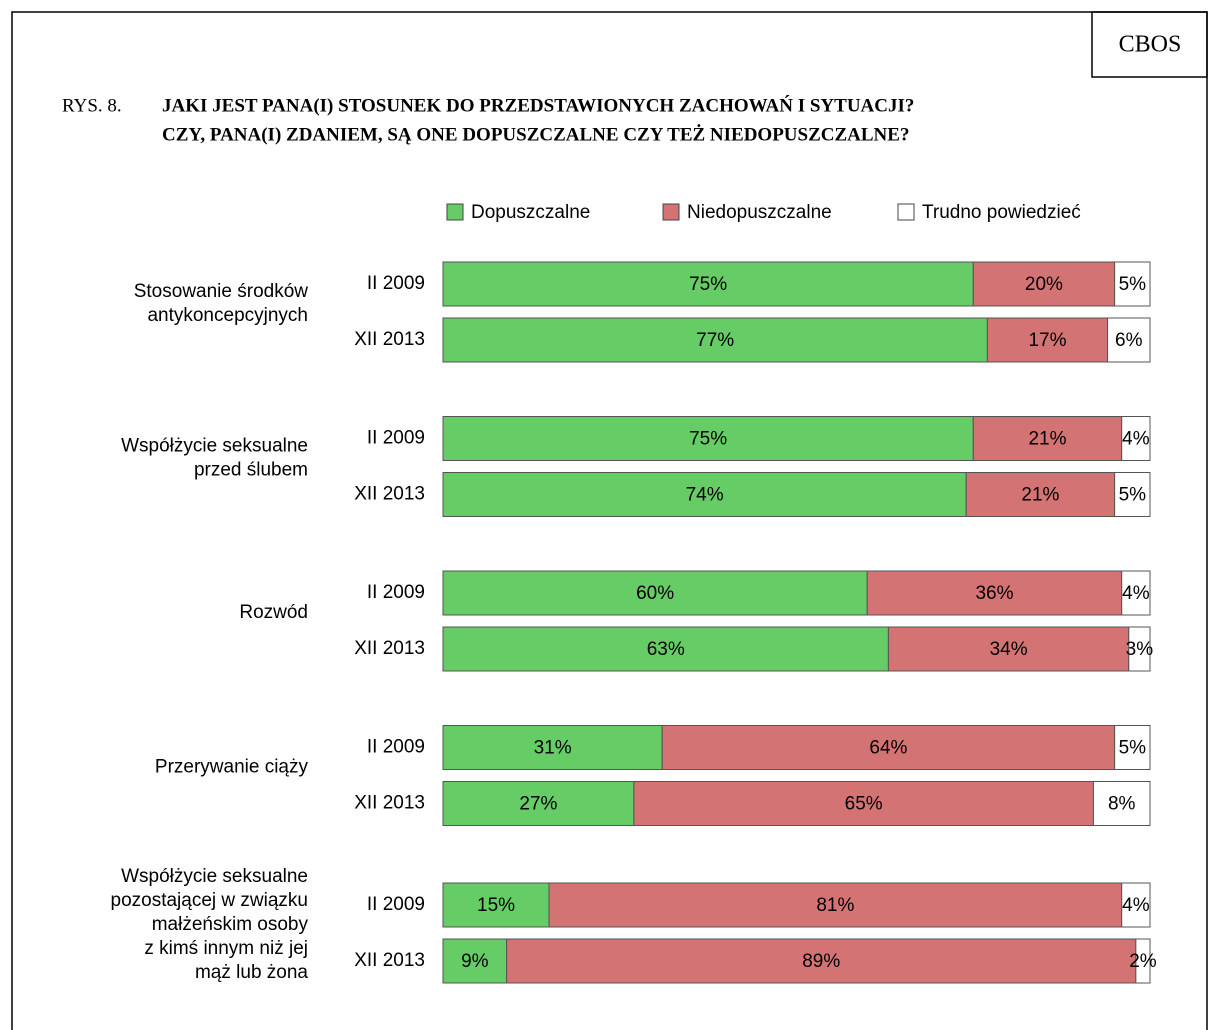 Image resolution: width=1209 pixels, height=1030 pixels. What do you see at coordinates (1047, 340) in the screenshot?
I see `value-label: 17%` at bounding box center [1047, 340].